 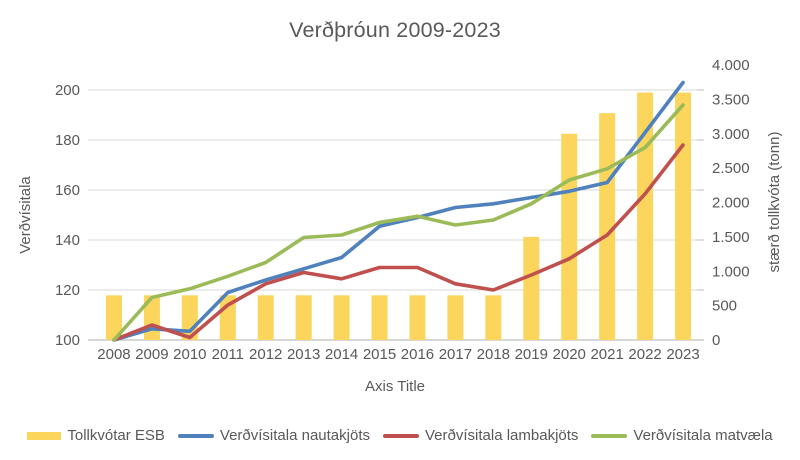 What do you see at coordinates (606, 354) in the screenshot?
I see `x-axis-tick-label: 2021` at bounding box center [606, 354].